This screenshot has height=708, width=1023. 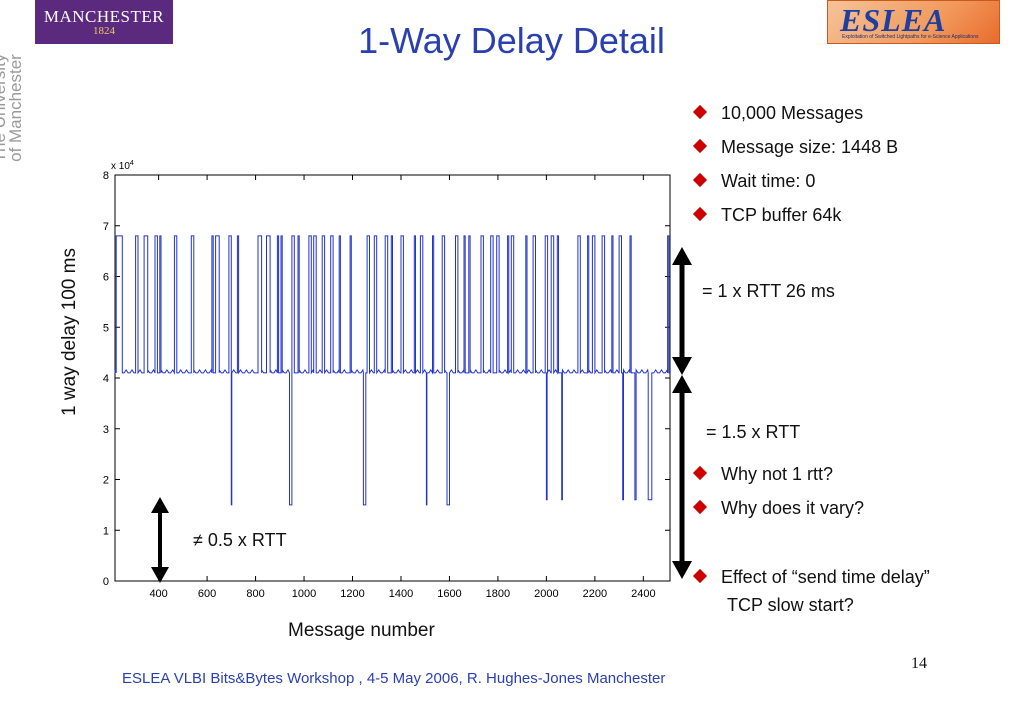 What do you see at coordinates (12, 108) in the screenshot?
I see `university-side-text: The University of Manchester` at bounding box center [12, 108].